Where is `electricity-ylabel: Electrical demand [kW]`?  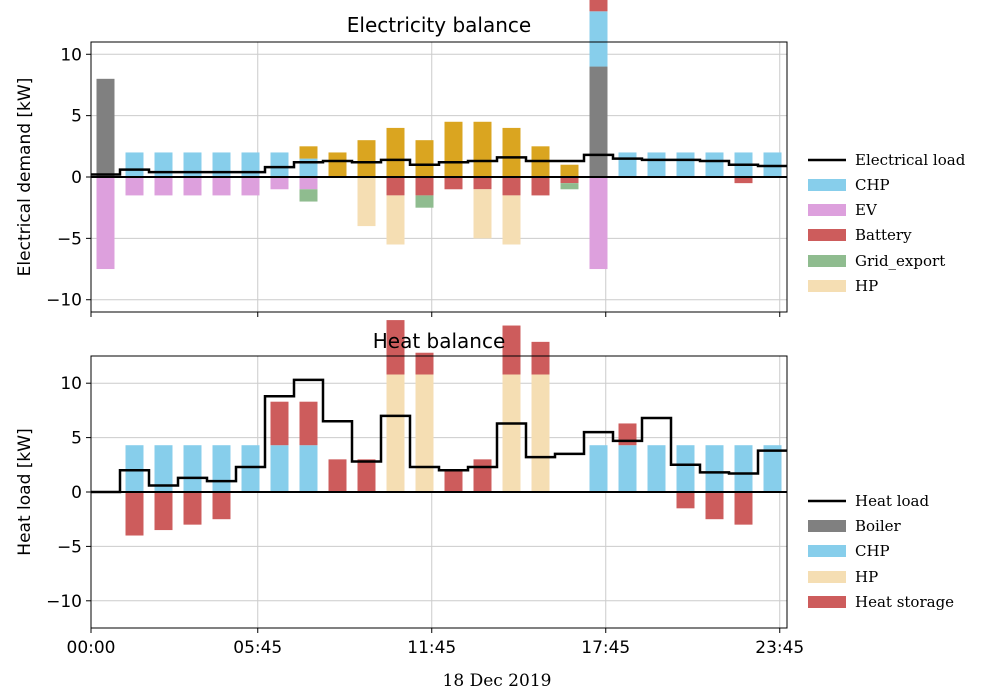 electricity-ylabel: Electrical demand [kW] is located at coordinates (25, 177).